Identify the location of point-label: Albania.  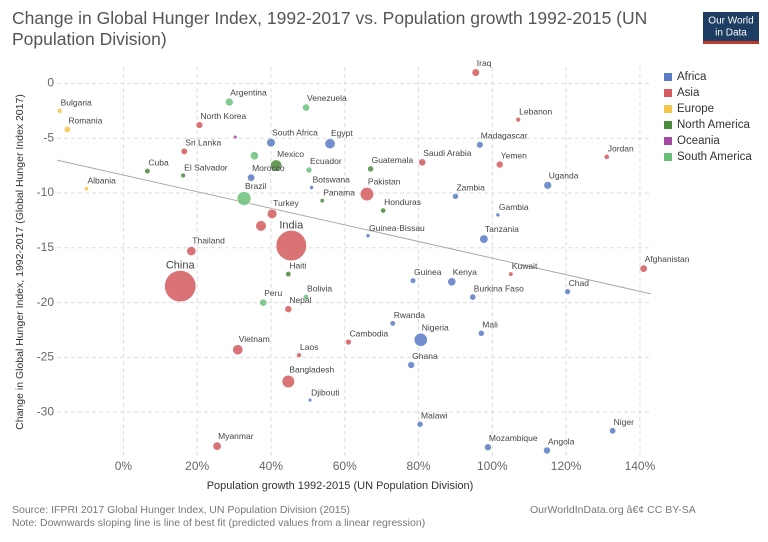
(102, 181).